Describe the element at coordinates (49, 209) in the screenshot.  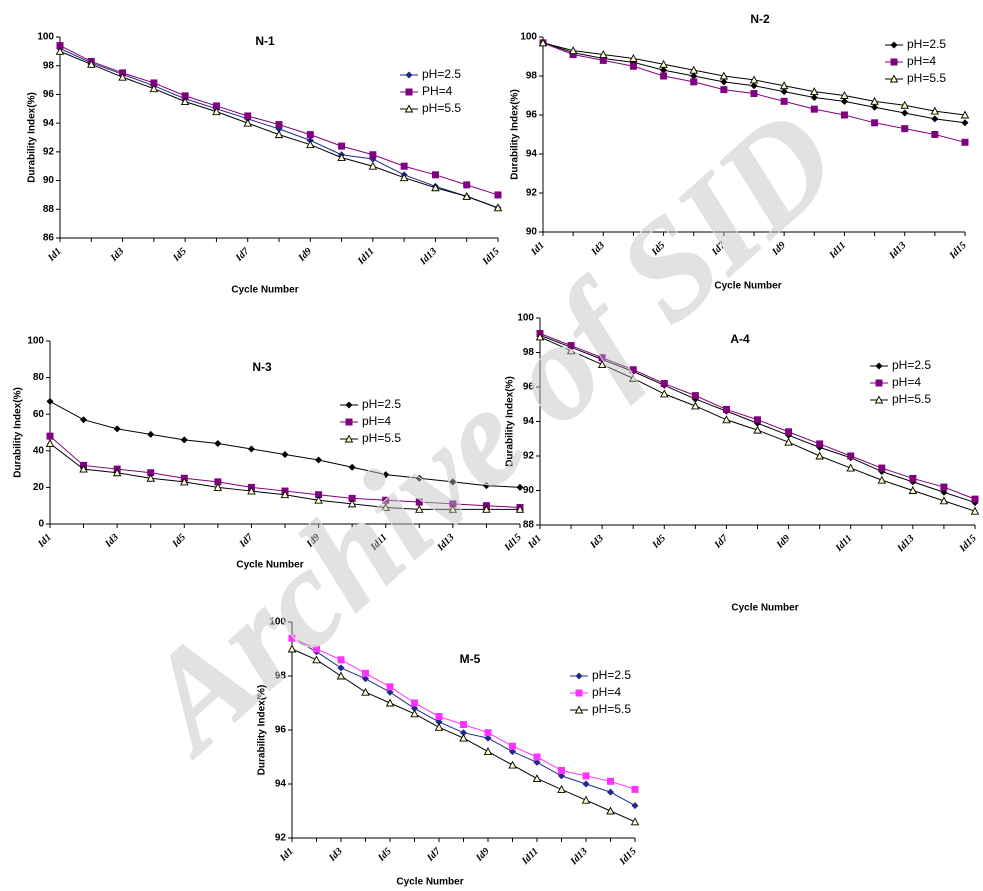
I see `y-tick-label: 88` at that location.